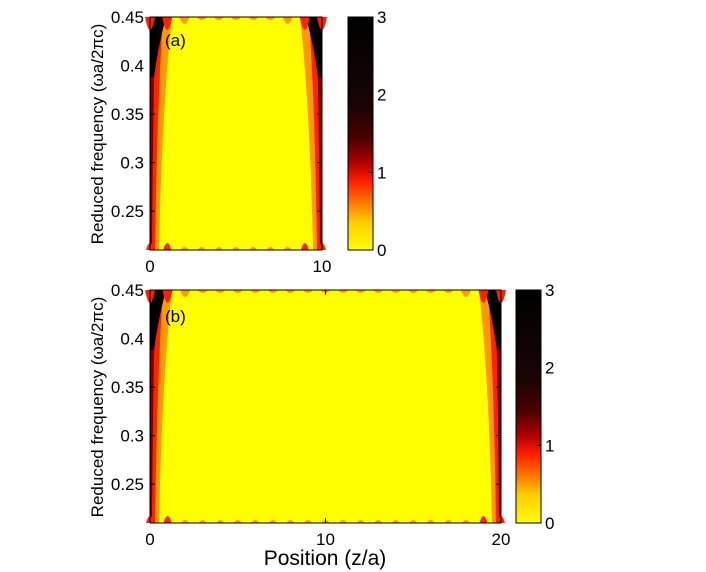  Describe the element at coordinates (534, 407) in the screenshot. I see `colorbar-b: 0 1 2 3` at that location.